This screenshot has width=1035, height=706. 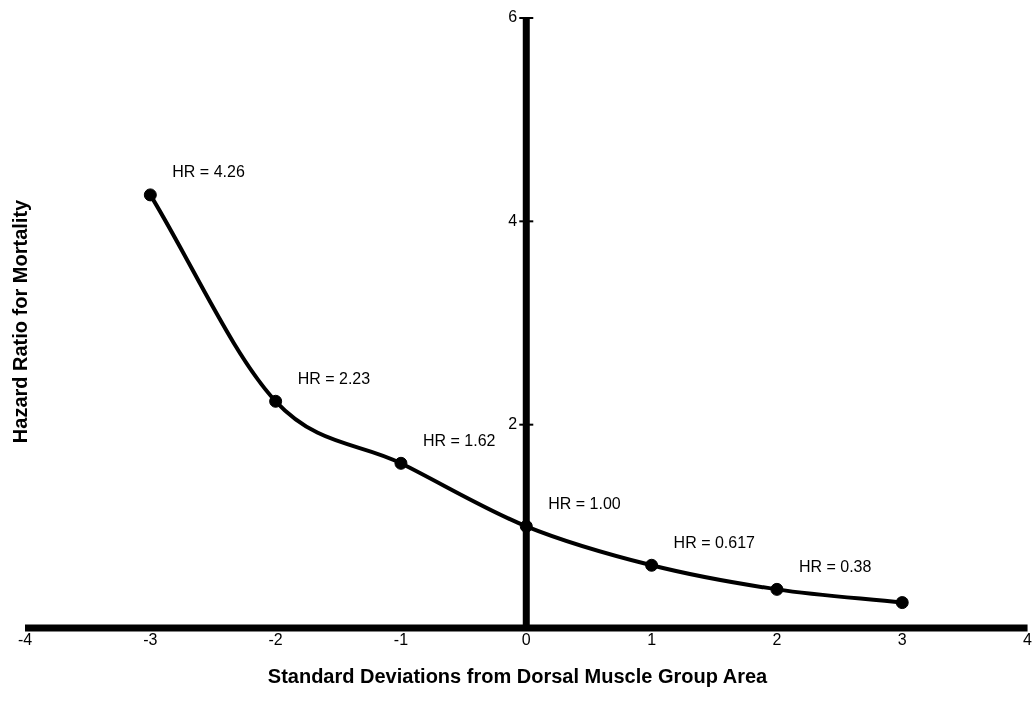 What do you see at coordinates (777, 640) in the screenshot?
I see `x-tick-label: 2` at bounding box center [777, 640].